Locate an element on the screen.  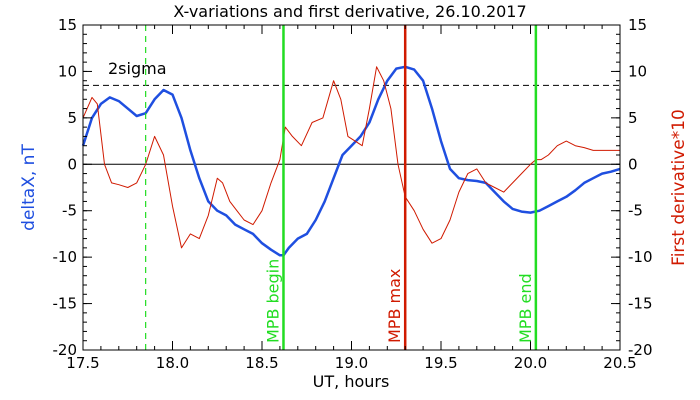
sigma-label: 2sigma is located at coordinates (137, 68).